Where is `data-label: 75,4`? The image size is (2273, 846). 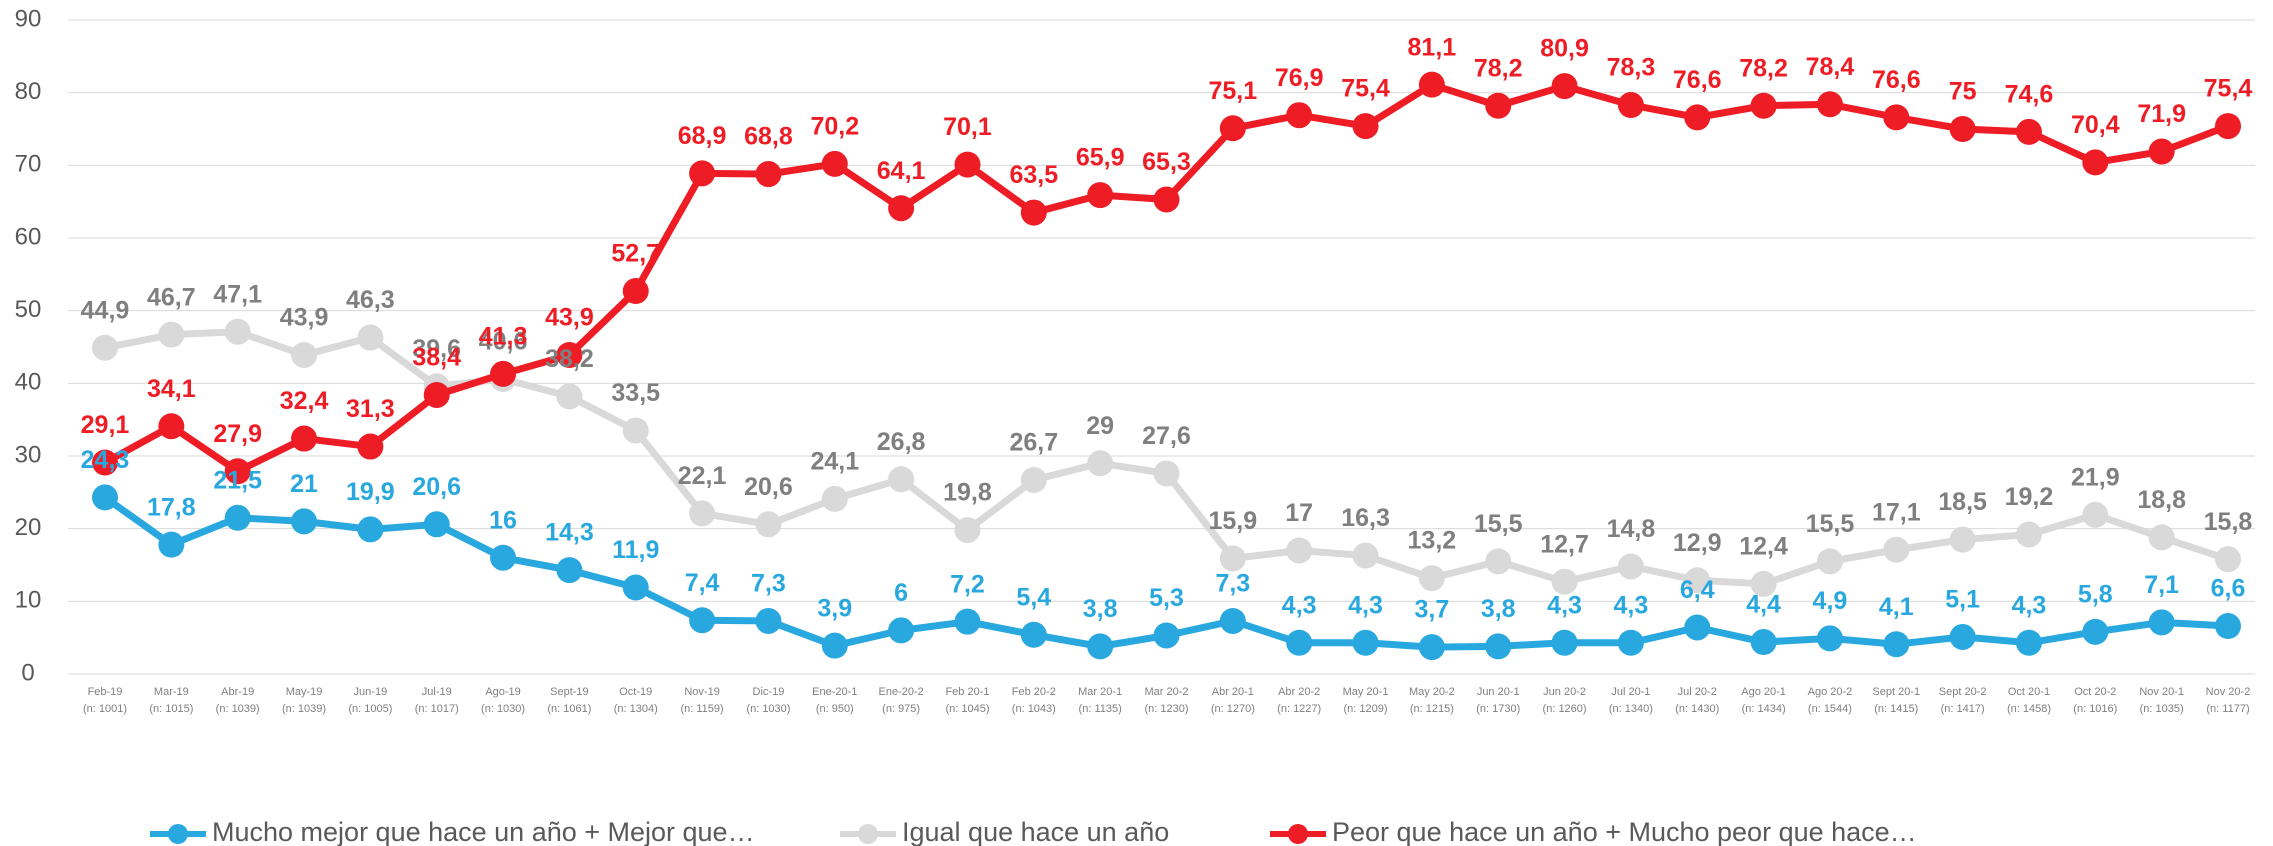
data-label: 75,4 is located at coordinates (1365, 89).